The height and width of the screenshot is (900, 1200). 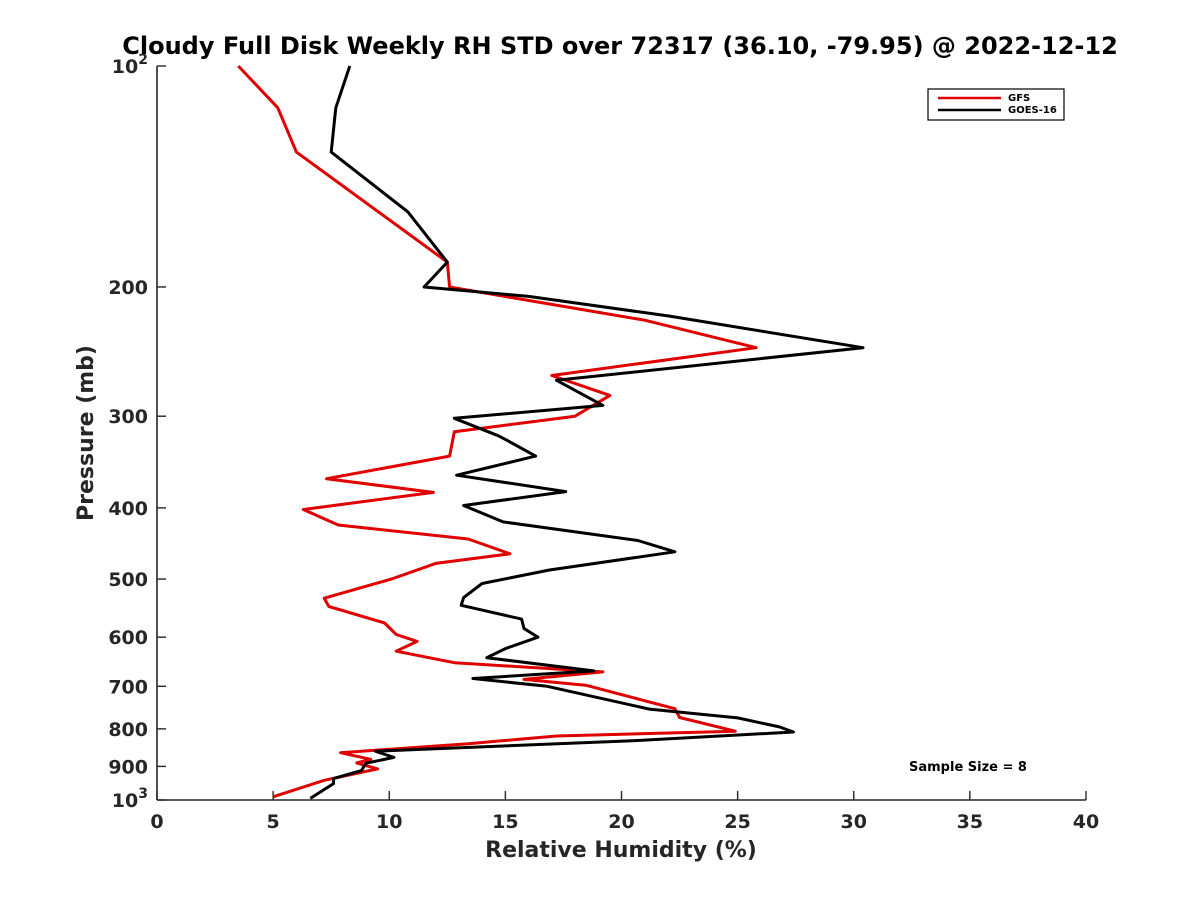 I want to click on legend-box, so click(x=996, y=104).